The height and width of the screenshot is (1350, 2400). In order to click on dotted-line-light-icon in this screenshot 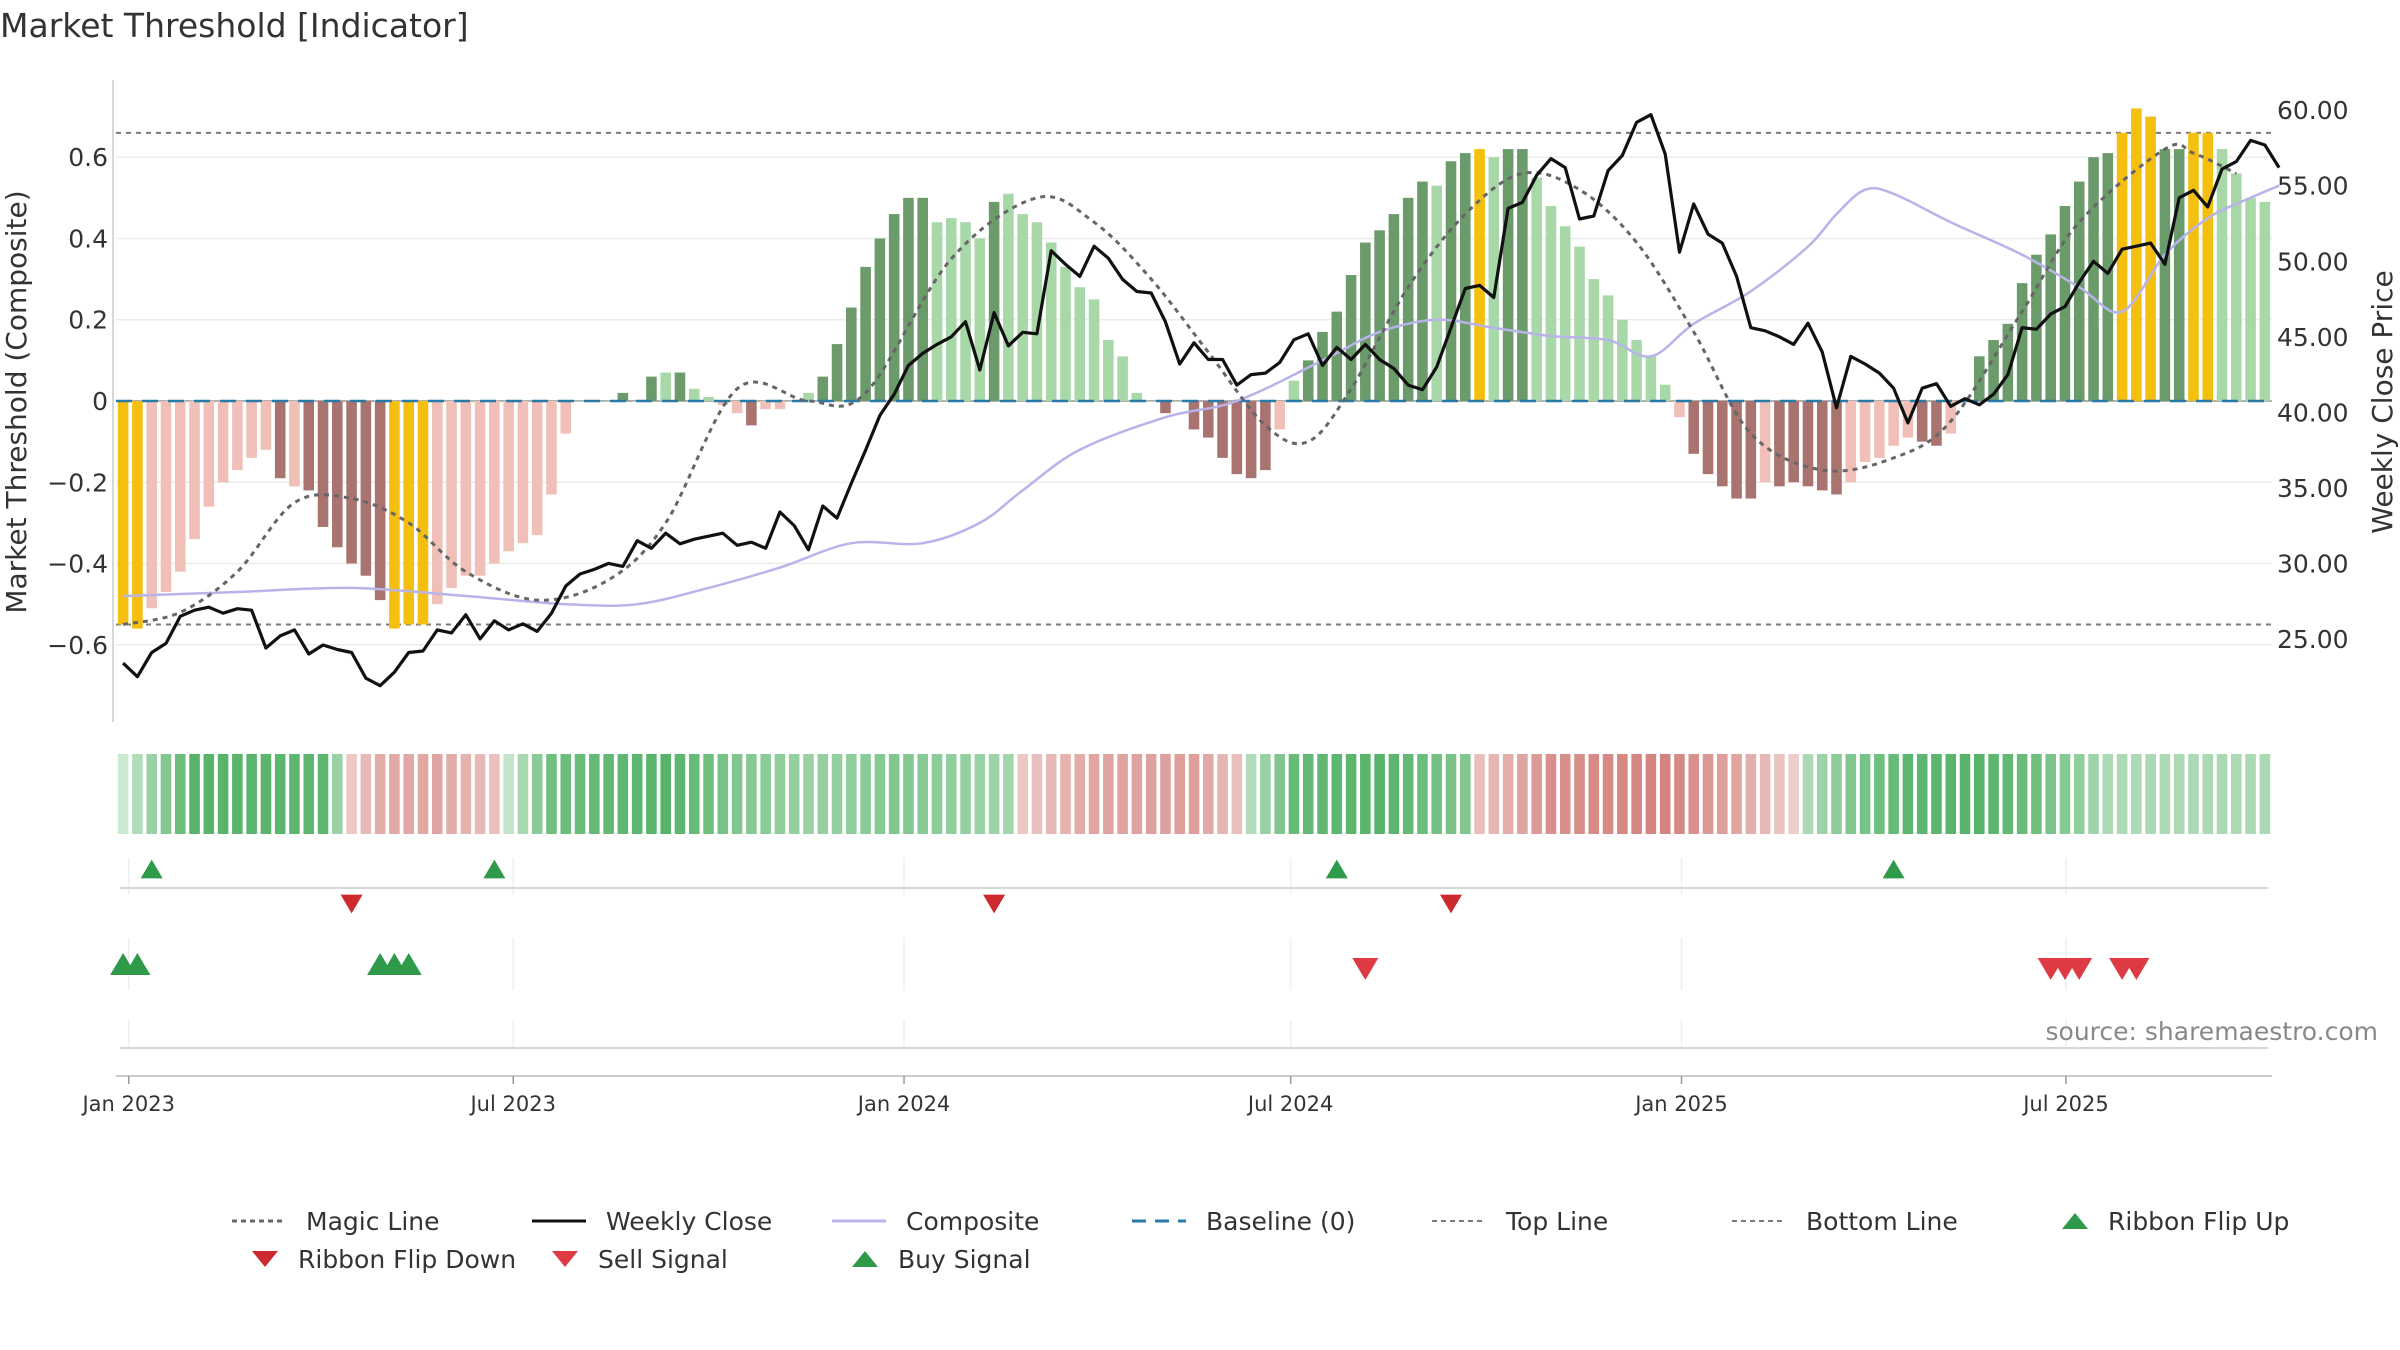, I will do `click(1459, 1221)`.